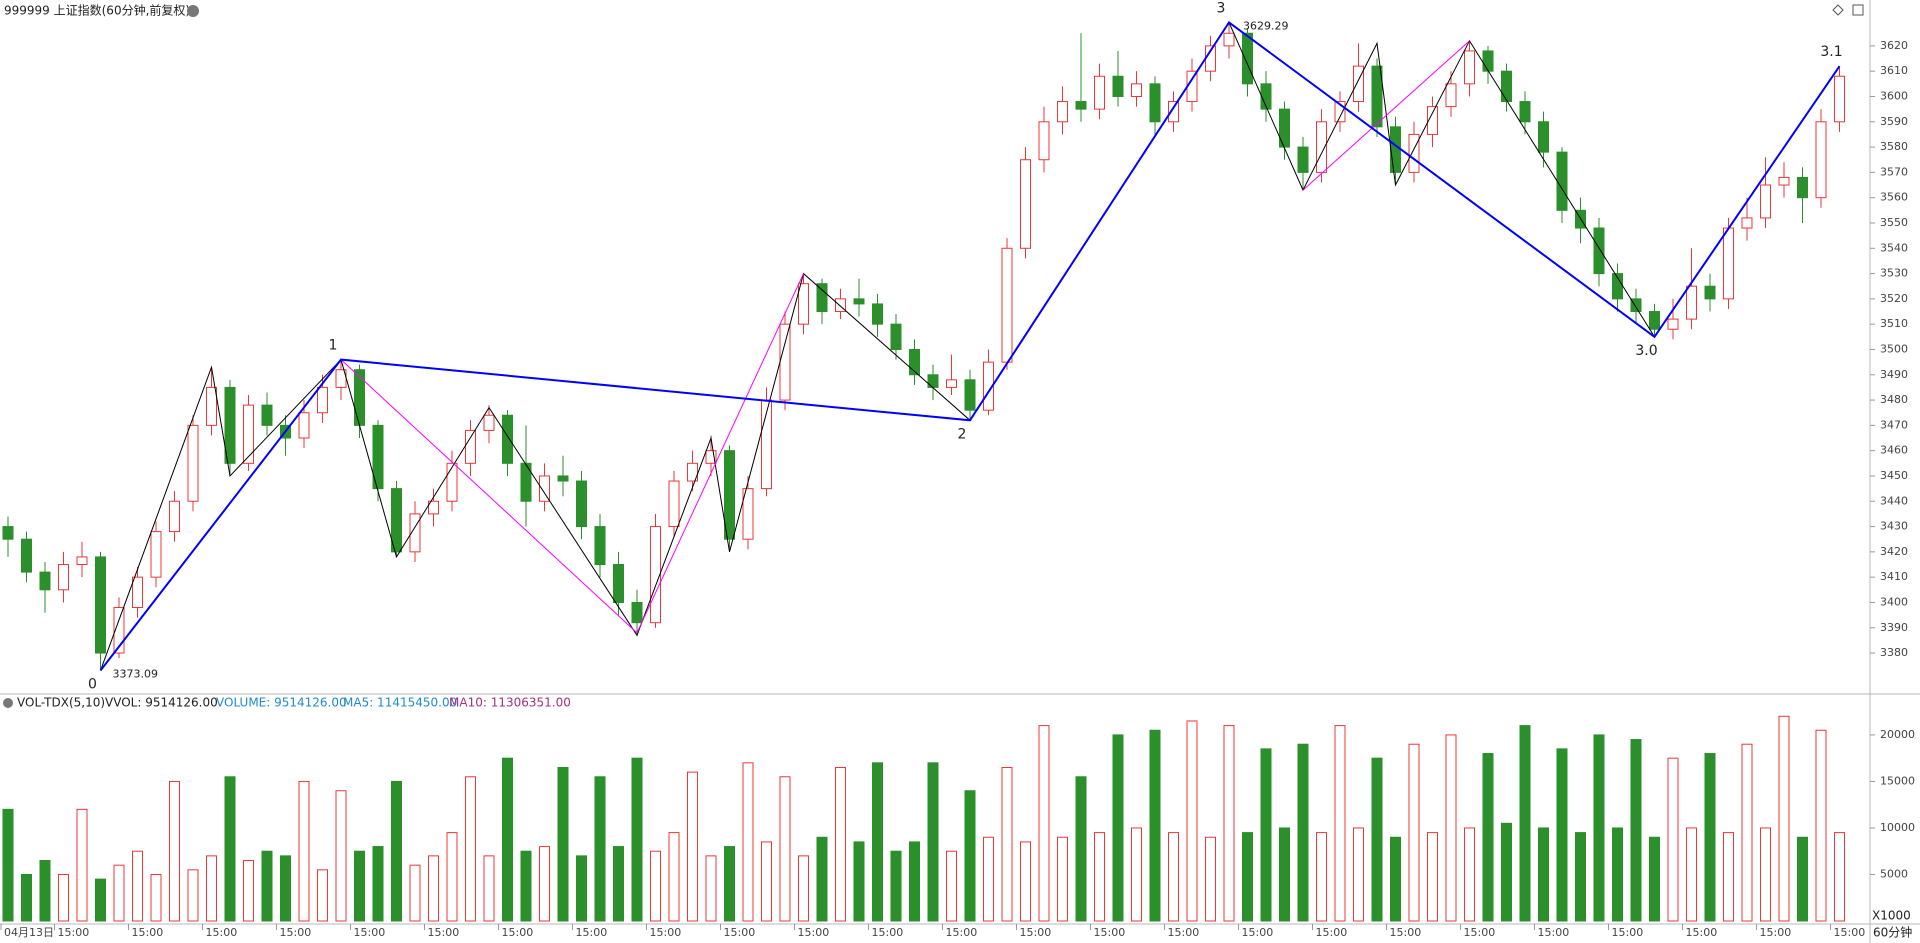  What do you see at coordinates (1894, 450) in the screenshot?
I see `y-tick-label: 3460` at bounding box center [1894, 450].